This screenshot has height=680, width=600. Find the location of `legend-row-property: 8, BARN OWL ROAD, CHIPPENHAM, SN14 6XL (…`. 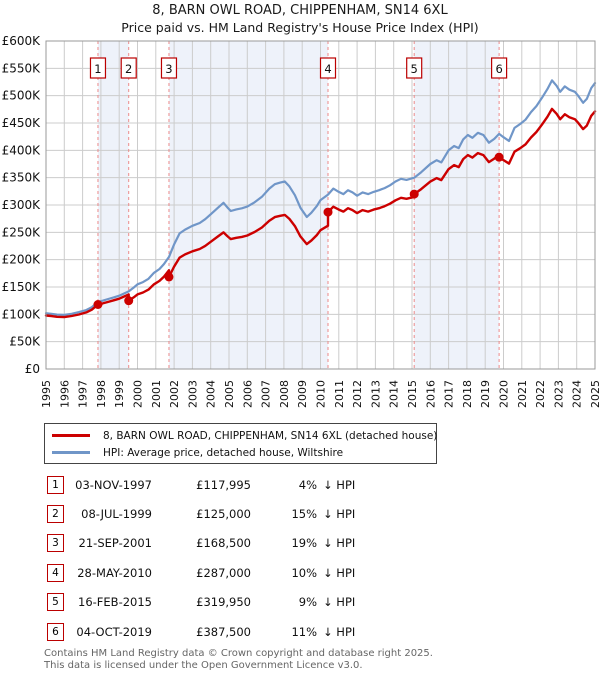

legend-row-property: 8, BARN OWL ROAD, CHIPPENHAM, SN14 6XL (… is located at coordinates (241, 435).